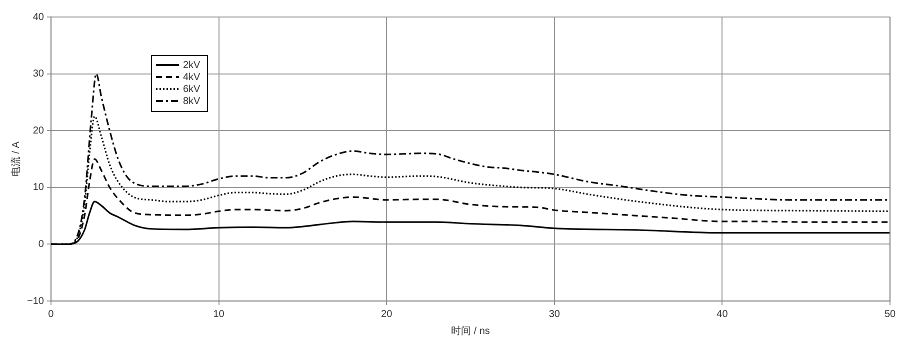 This screenshot has height=347, width=908. I want to click on x-tick-label: 10, so click(219, 314).